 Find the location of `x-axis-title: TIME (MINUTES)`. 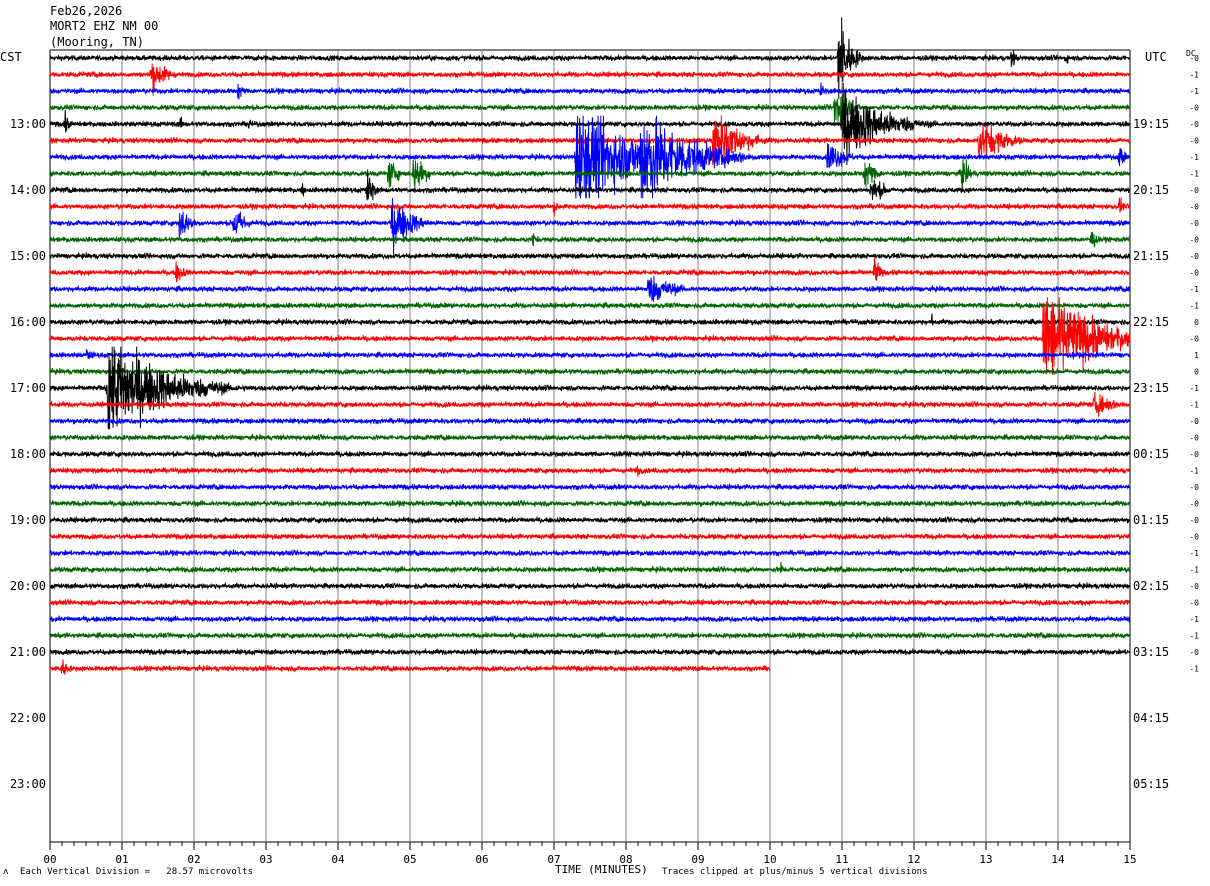

x-axis-title: TIME (MINUTES) is located at coordinates (601, 869).